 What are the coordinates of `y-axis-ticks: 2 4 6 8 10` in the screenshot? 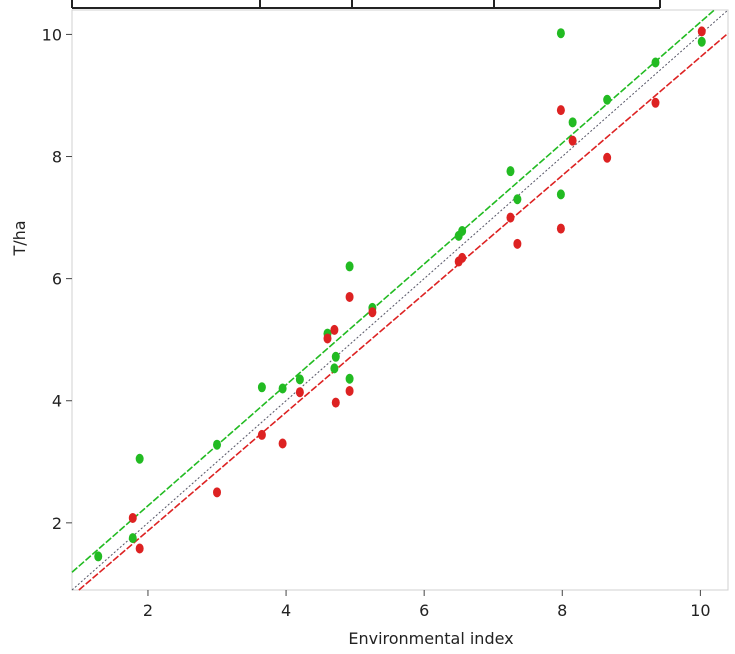 It's located at (57, 279).